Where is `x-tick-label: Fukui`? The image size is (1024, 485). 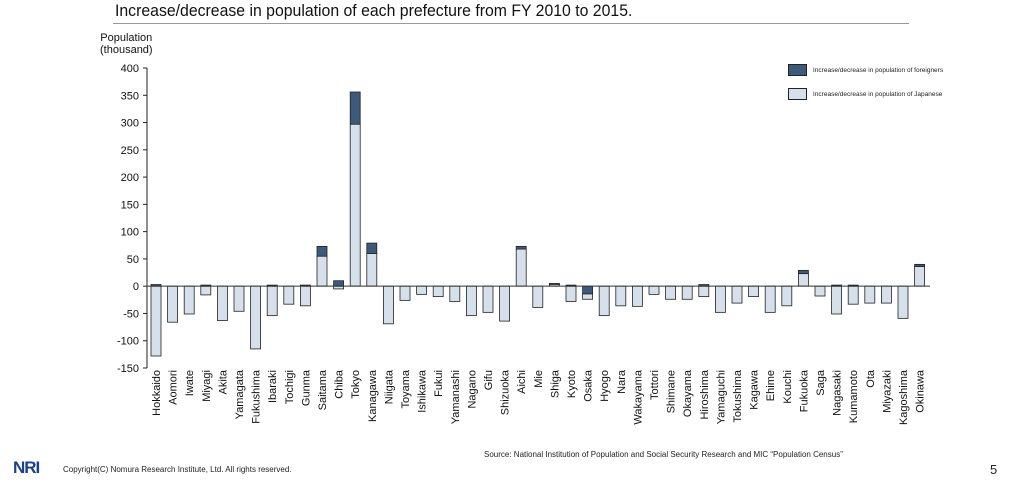
x-tick-label: Fukui is located at coordinates (439, 383).